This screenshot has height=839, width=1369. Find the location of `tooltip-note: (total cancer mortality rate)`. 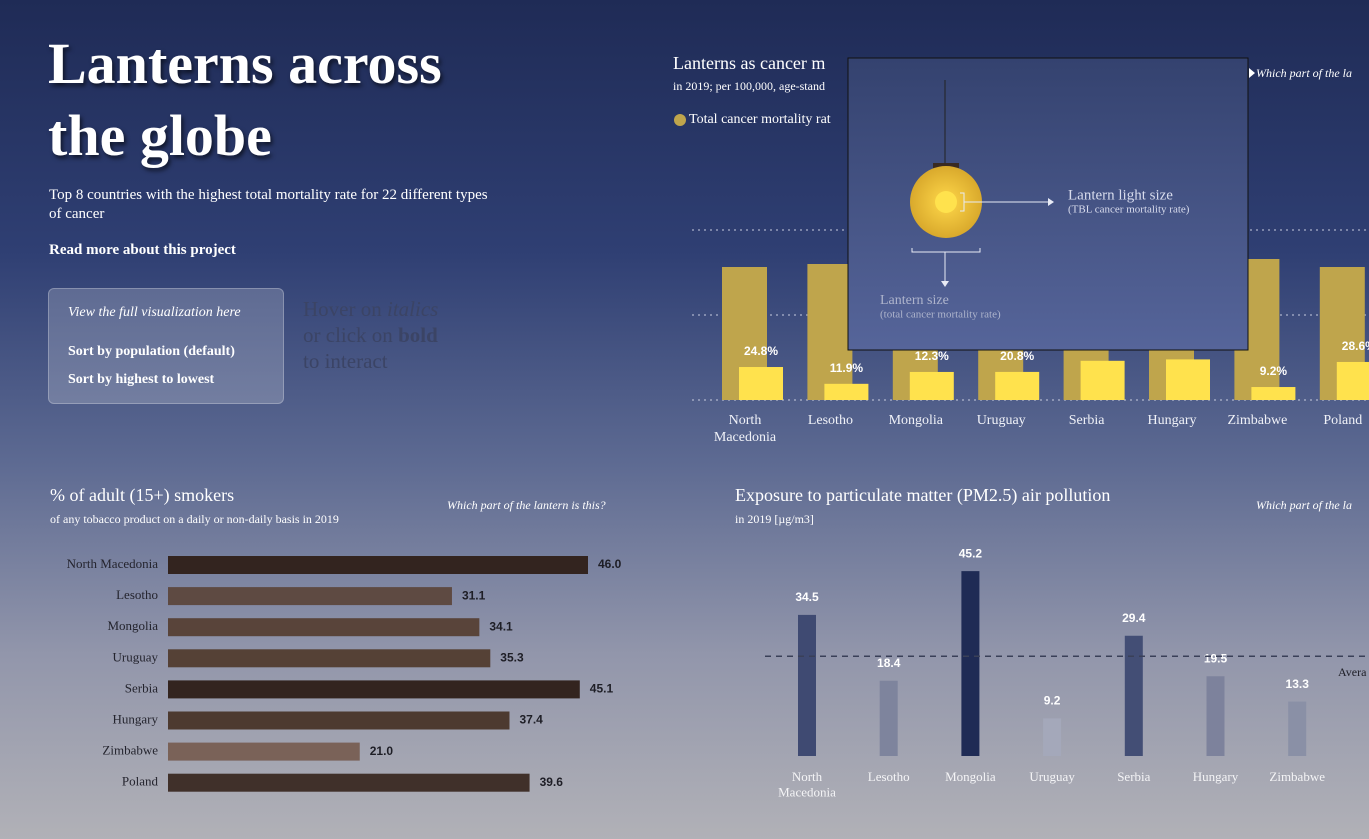

tooltip-note: (total cancer mortality rate) is located at coordinates (940, 315).